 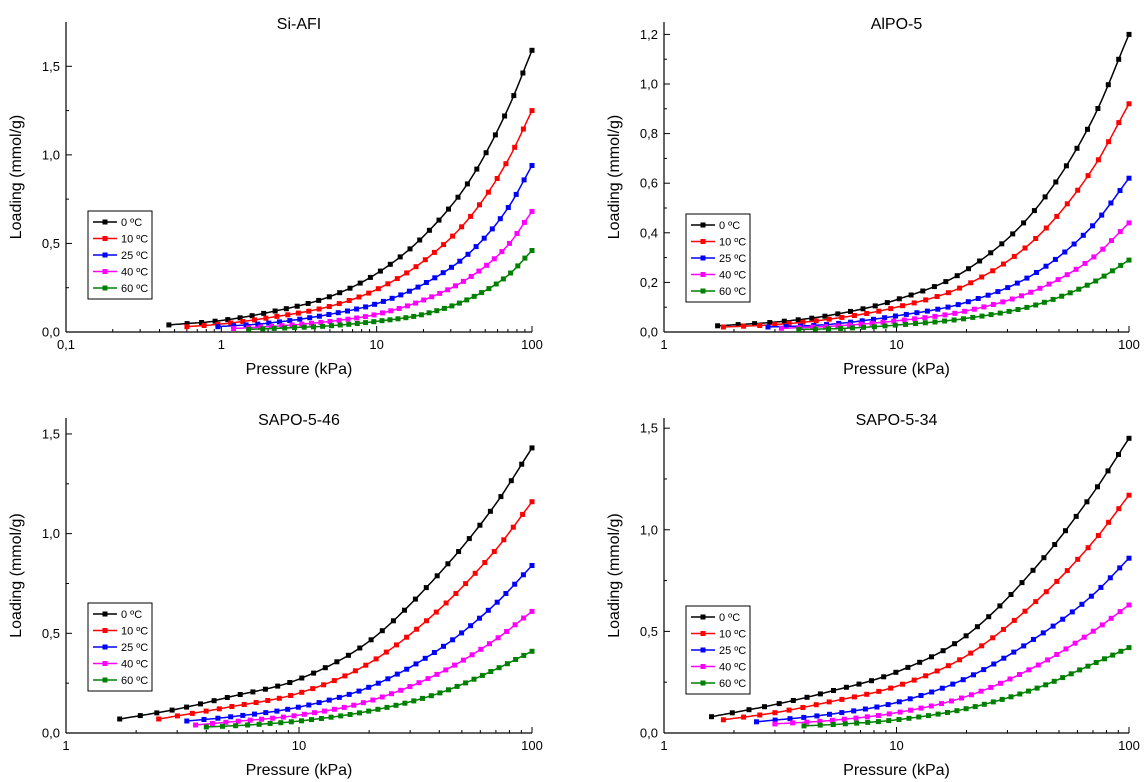 I want to click on x-tick-label: 100, so click(x=1129, y=344).